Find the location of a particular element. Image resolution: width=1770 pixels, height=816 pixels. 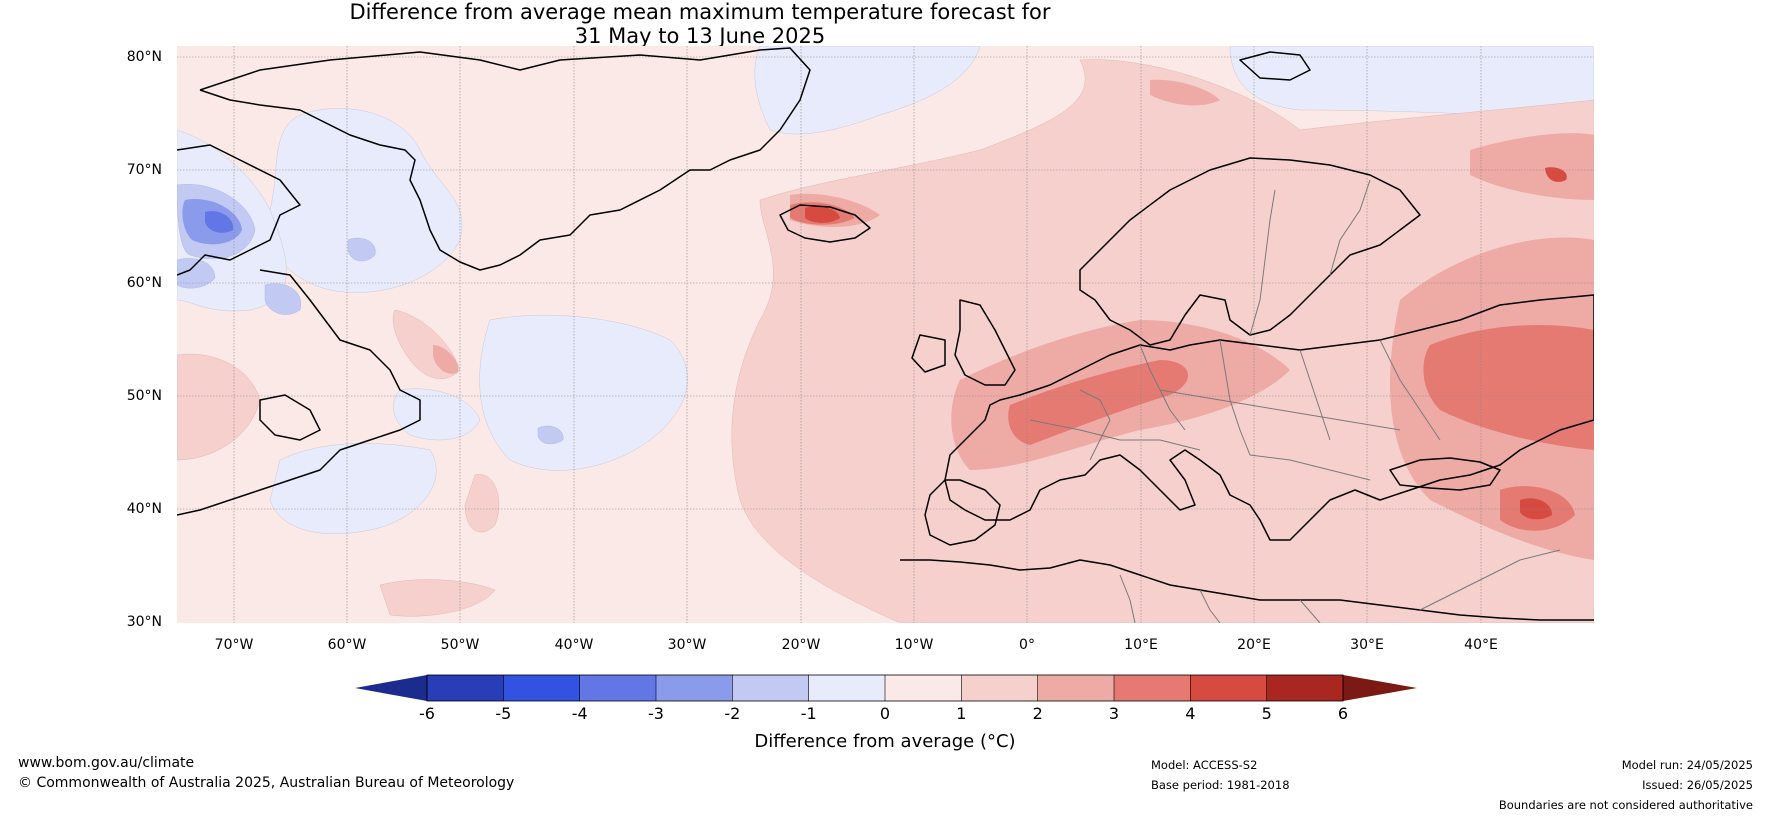

anomaly-region-warm-strong is located at coordinates (1508, 387).